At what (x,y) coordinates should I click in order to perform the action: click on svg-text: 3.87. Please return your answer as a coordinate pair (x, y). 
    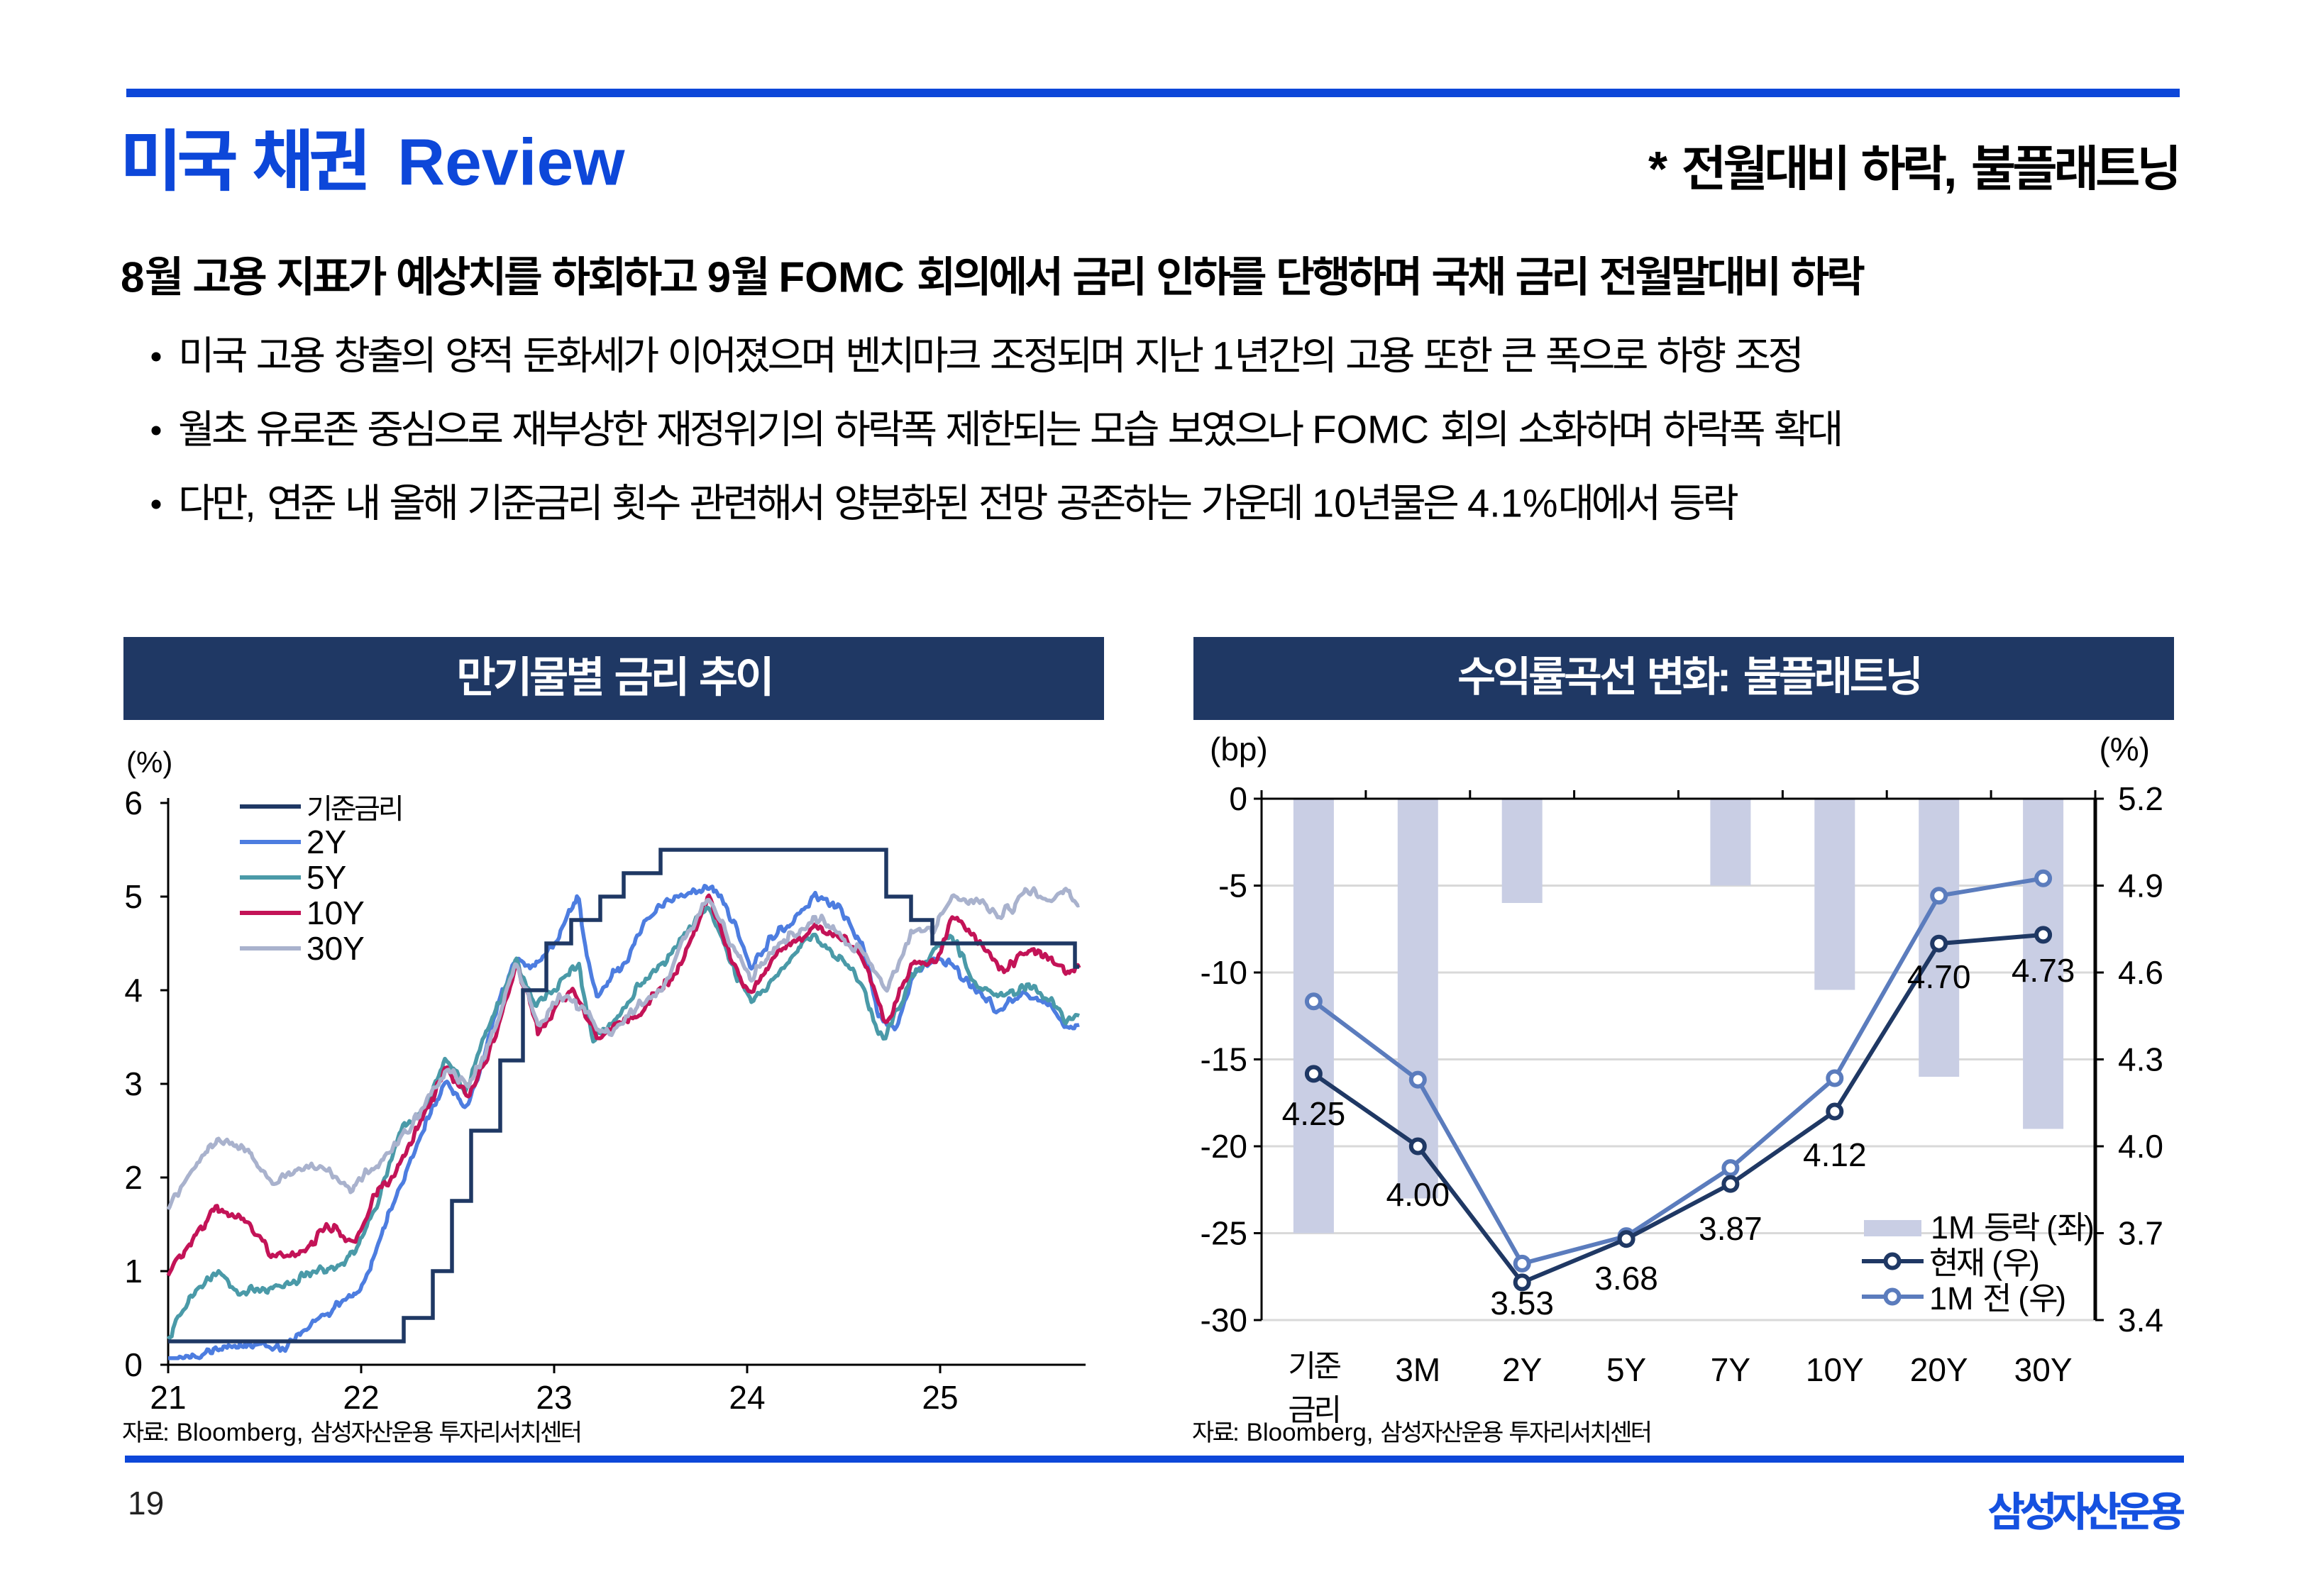
    Looking at the image, I should click on (1731, 1228).